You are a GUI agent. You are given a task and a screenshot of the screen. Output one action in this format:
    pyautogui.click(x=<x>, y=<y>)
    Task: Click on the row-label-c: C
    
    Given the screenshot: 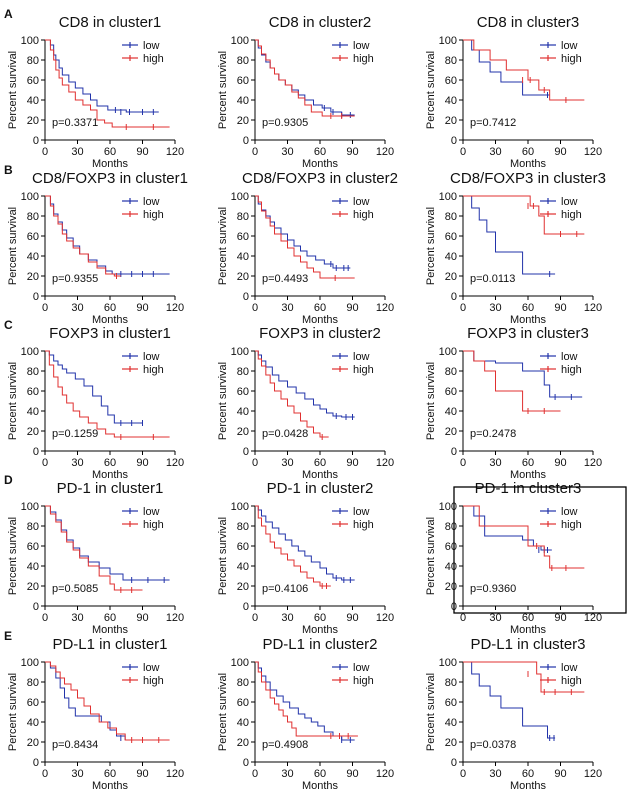 What is the action you would take?
    pyautogui.click(x=8, y=325)
    